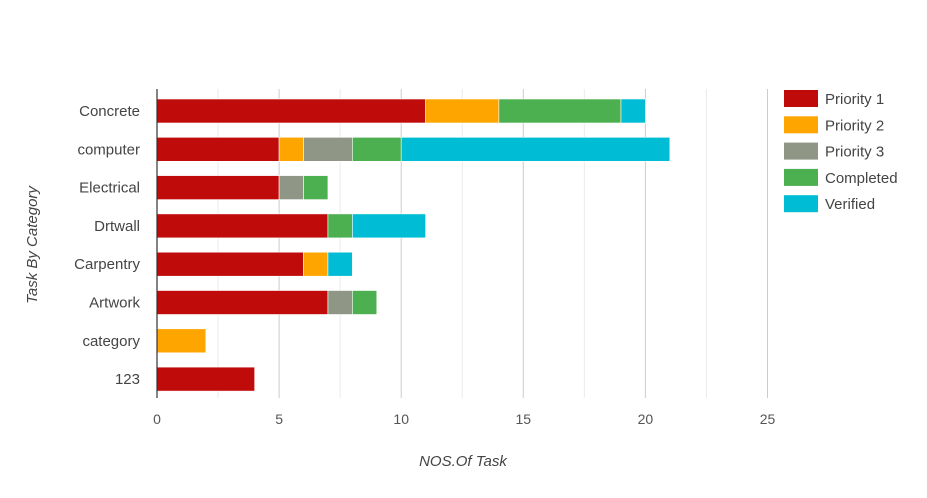 The width and height of the screenshot is (927, 498). I want to click on x-tick-label: 5, so click(279, 419).